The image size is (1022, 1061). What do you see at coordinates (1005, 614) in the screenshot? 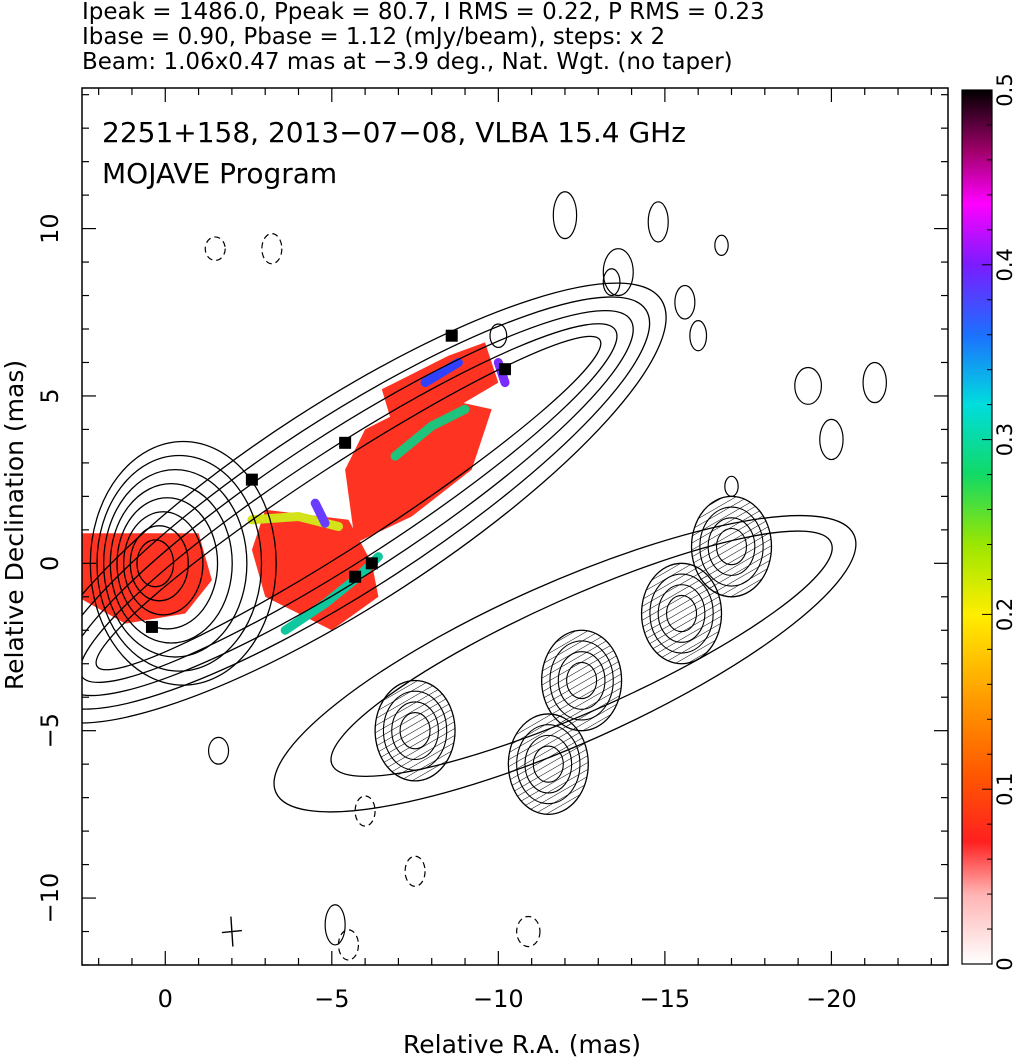
I see `colorbar-tick-label: 0.2` at bounding box center [1005, 614].